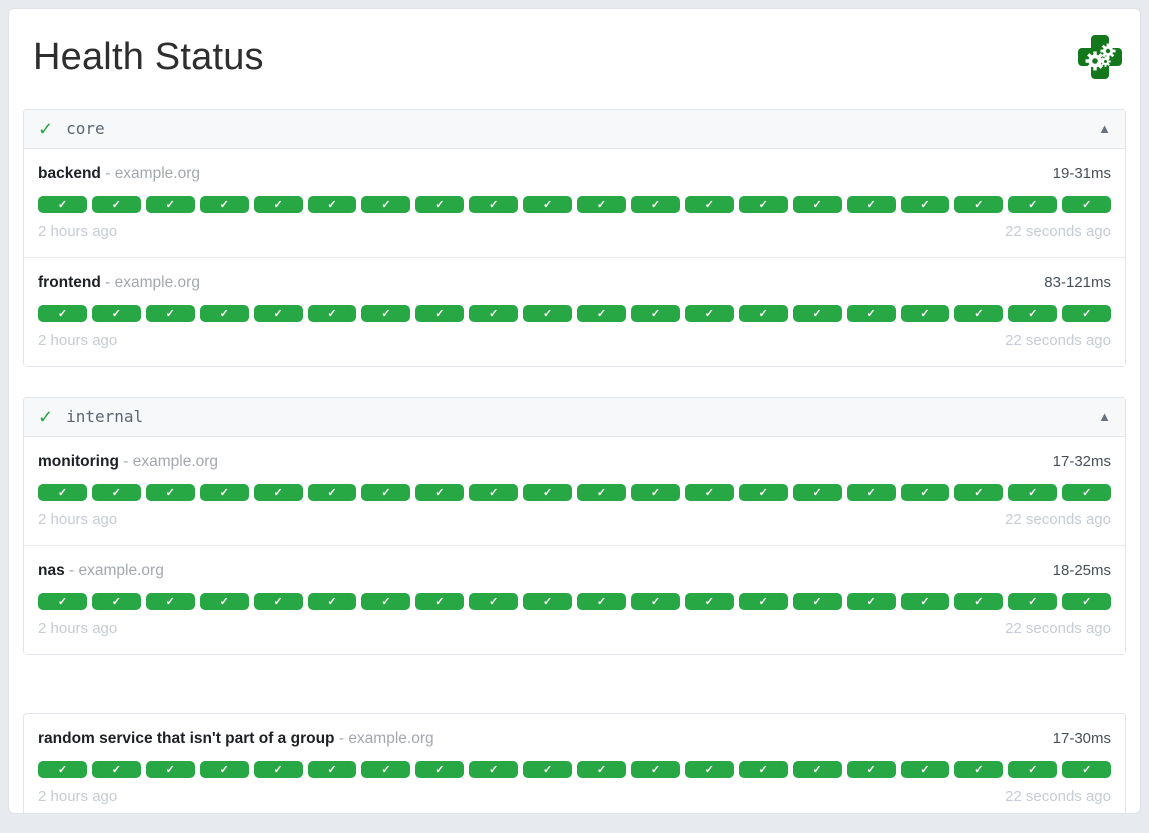 The height and width of the screenshot is (833, 1149). Describe the element at coordinates (69, 173) in the screenshot. I see `endpoint-name: backend` at that location.